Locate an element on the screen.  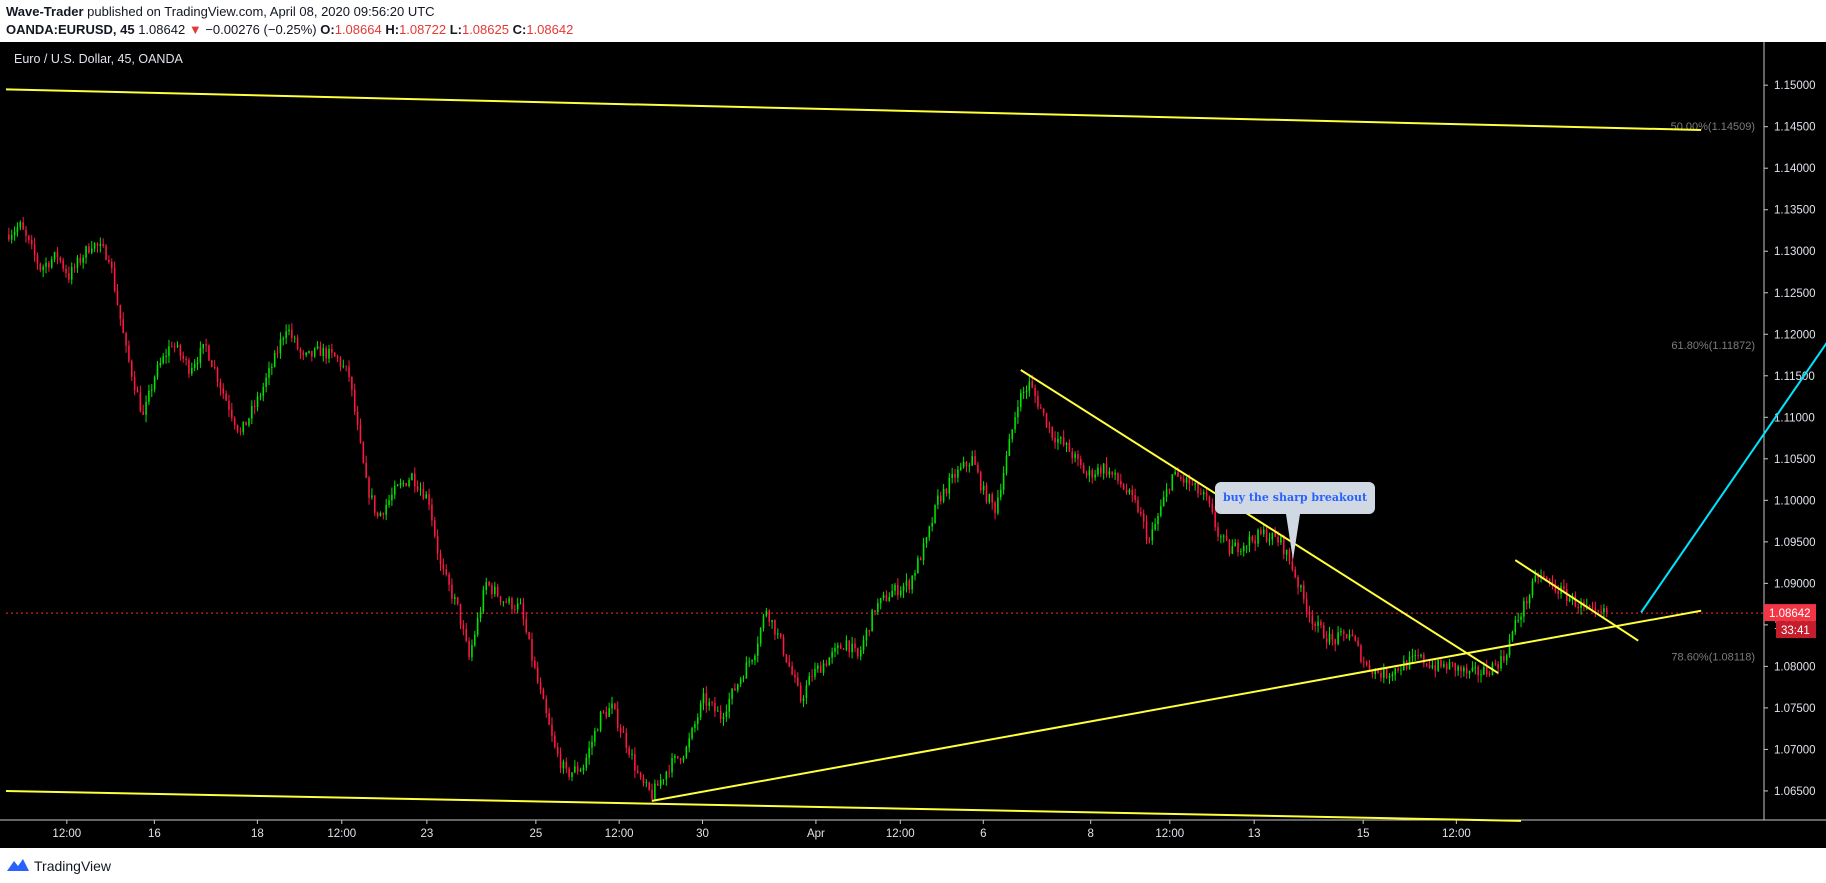
chart-title: Euro / U.S. Dollar, 45, OANDA is located at coordinates (98, 59).